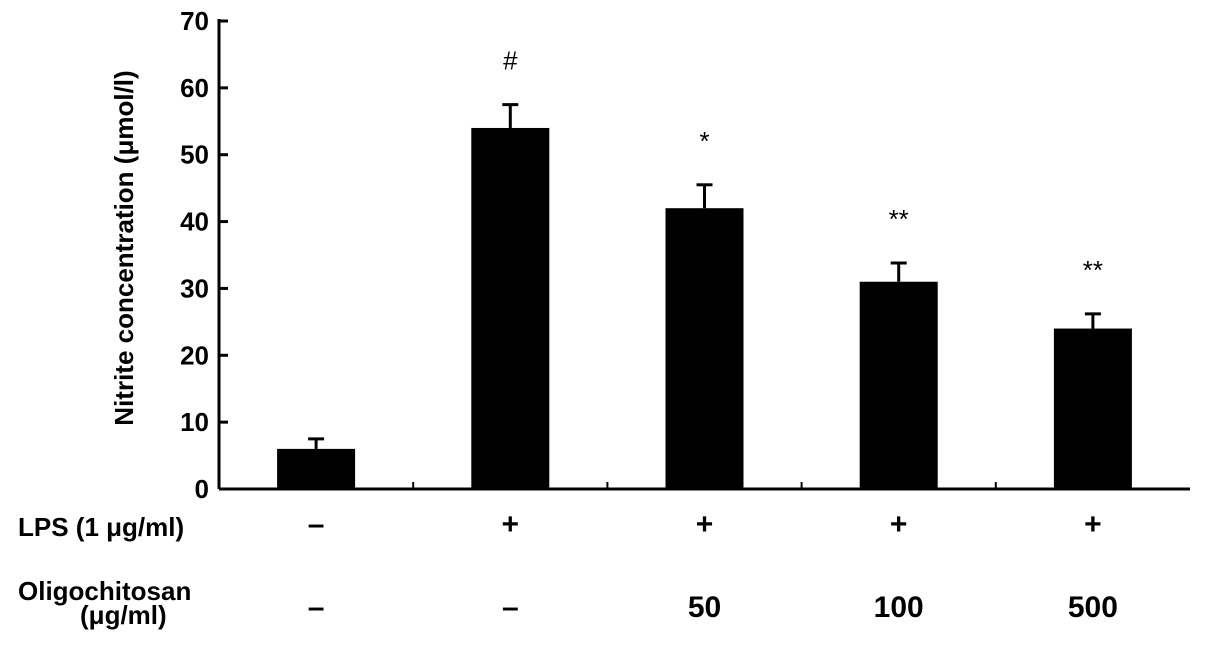 The height and width of the screenshot is (647, 1205). I want to click on lps-value: –, so click(316, 524).